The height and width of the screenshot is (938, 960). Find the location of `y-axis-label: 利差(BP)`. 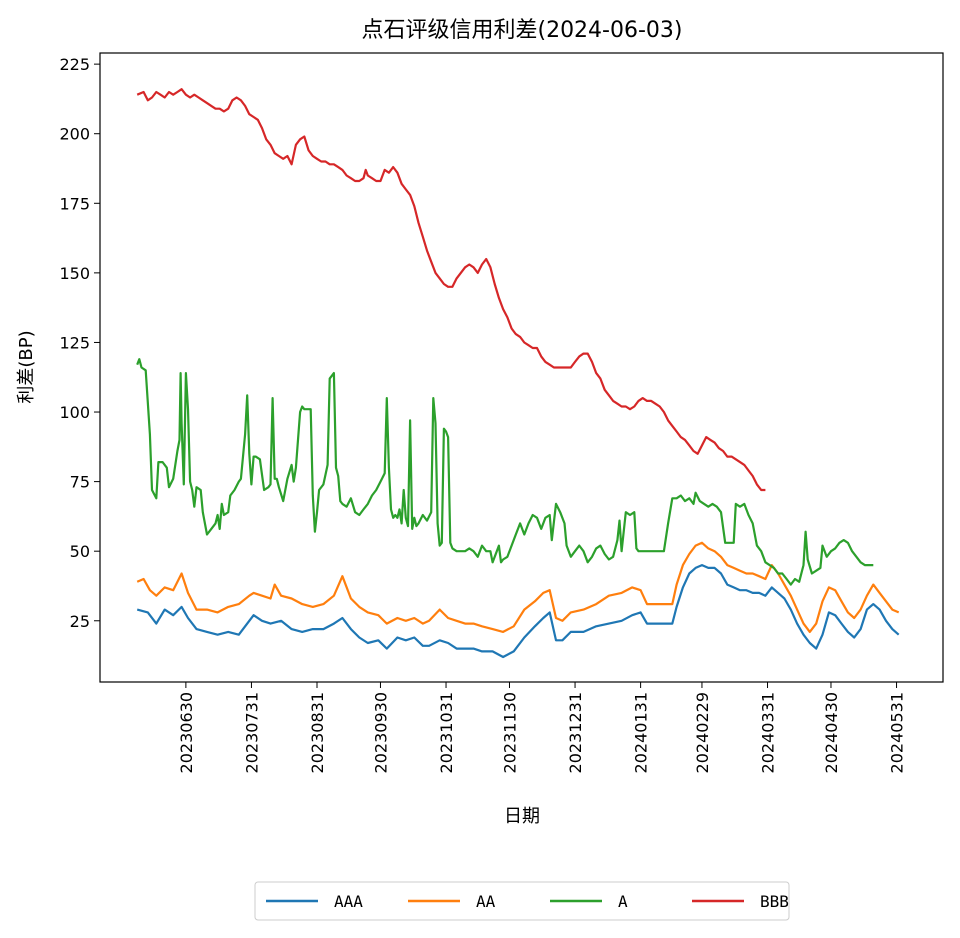

y-axis-label: 利差(BP) is located at coordinates (26, 366).